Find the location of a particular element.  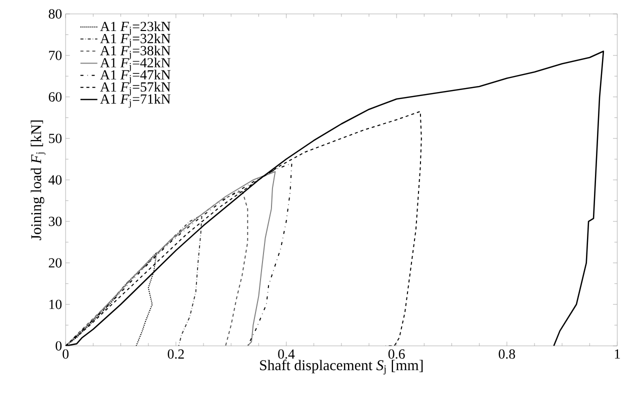

legend-label: A1 F$_{j}$=71kN is located at coordinates (135, 101).